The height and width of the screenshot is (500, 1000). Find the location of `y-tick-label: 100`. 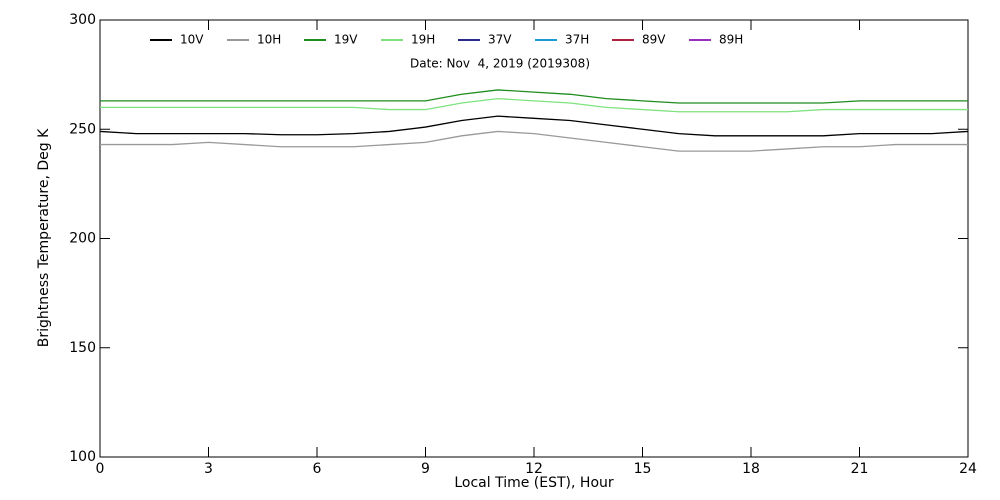

y-tick-label: 100 is located at coordinates (82, 457).